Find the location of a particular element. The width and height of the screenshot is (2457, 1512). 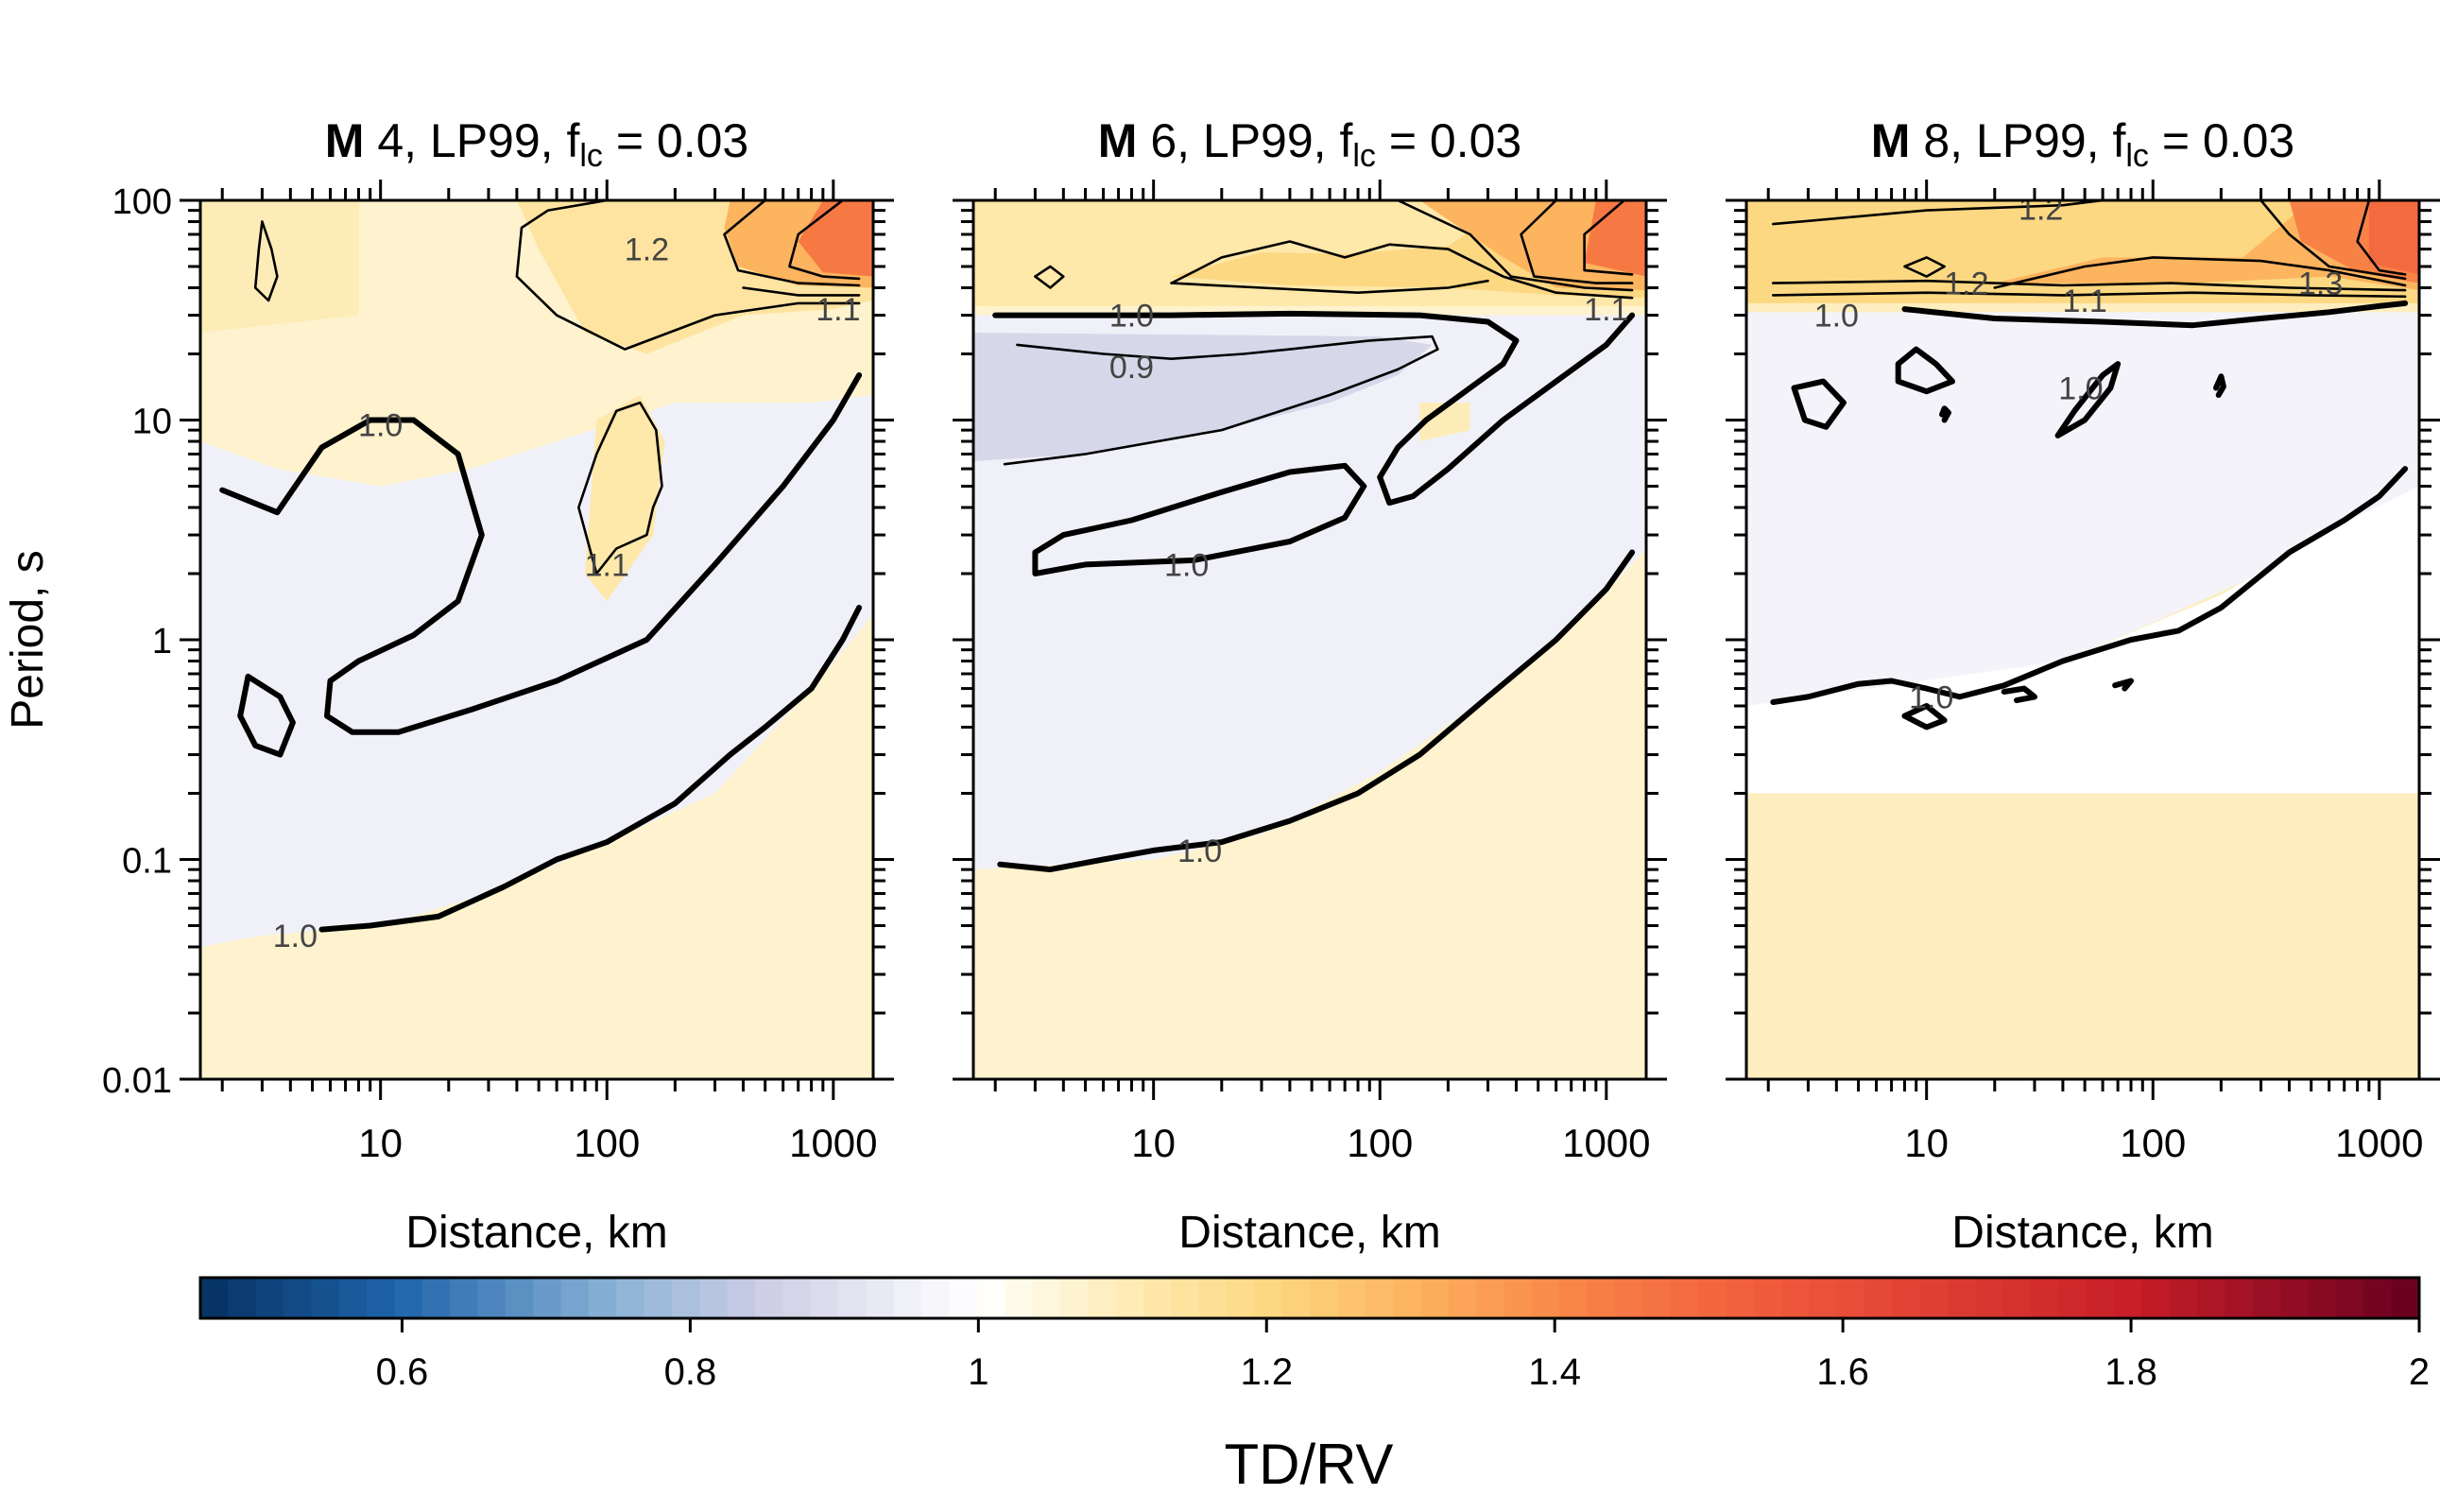

colorbar-tick-label: 2 is located at coordinates (2419, 1372).